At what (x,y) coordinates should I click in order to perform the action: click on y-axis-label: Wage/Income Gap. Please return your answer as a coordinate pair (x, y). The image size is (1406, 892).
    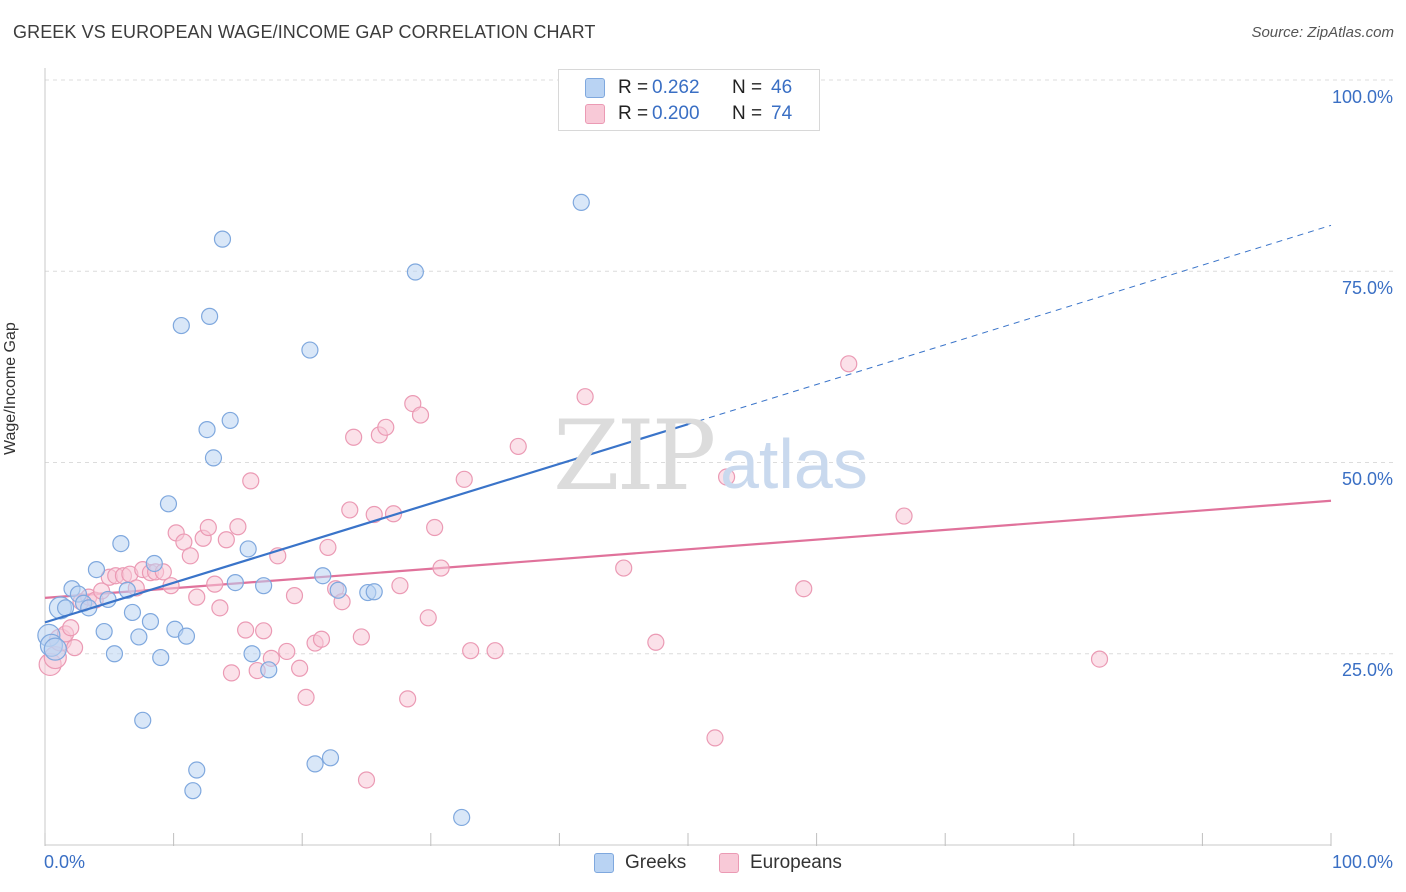
    Looking at the image, I should click on (10, 388).